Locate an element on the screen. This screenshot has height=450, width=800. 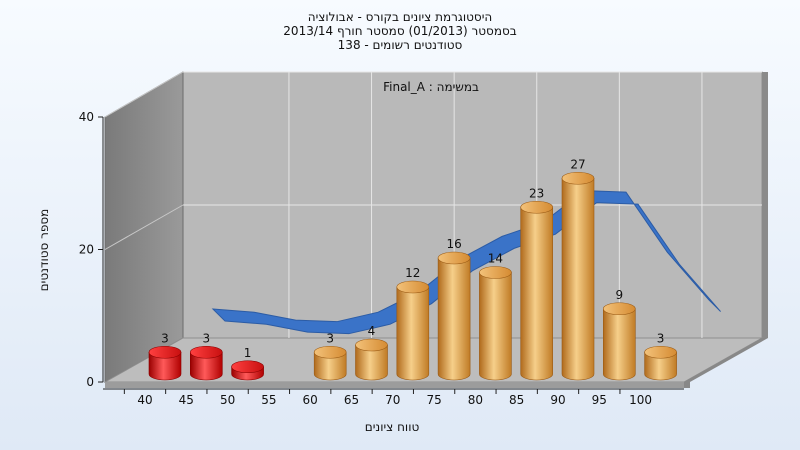
bar-65: 4 is located at coordinates (371, 352).